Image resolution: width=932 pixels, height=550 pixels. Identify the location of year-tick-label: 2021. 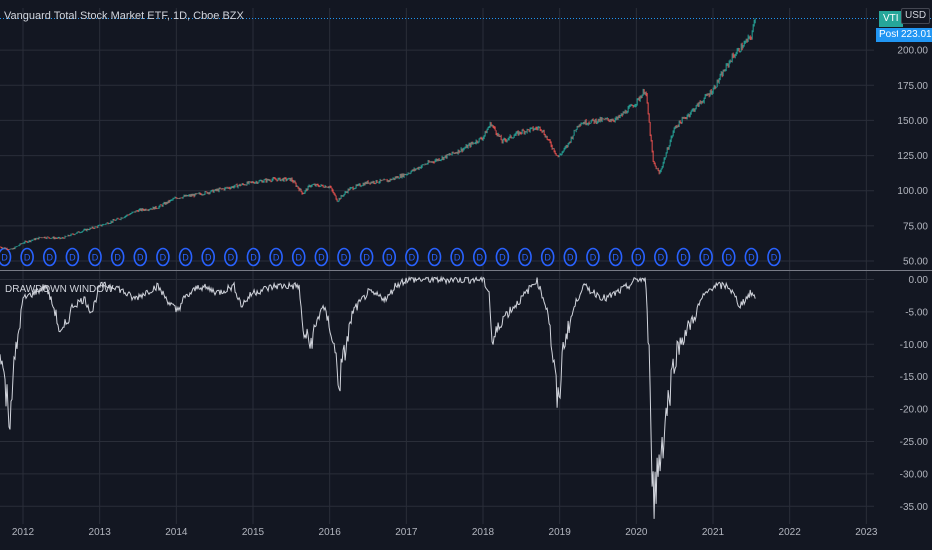
(713, 532).